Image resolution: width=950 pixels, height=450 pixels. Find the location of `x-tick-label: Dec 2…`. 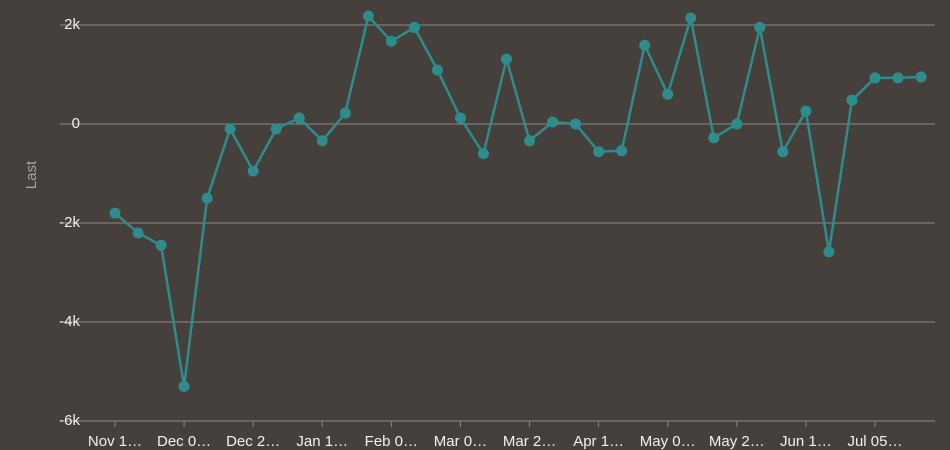

x-tick-label: Dec 2… is located at coordinates (253, 441).